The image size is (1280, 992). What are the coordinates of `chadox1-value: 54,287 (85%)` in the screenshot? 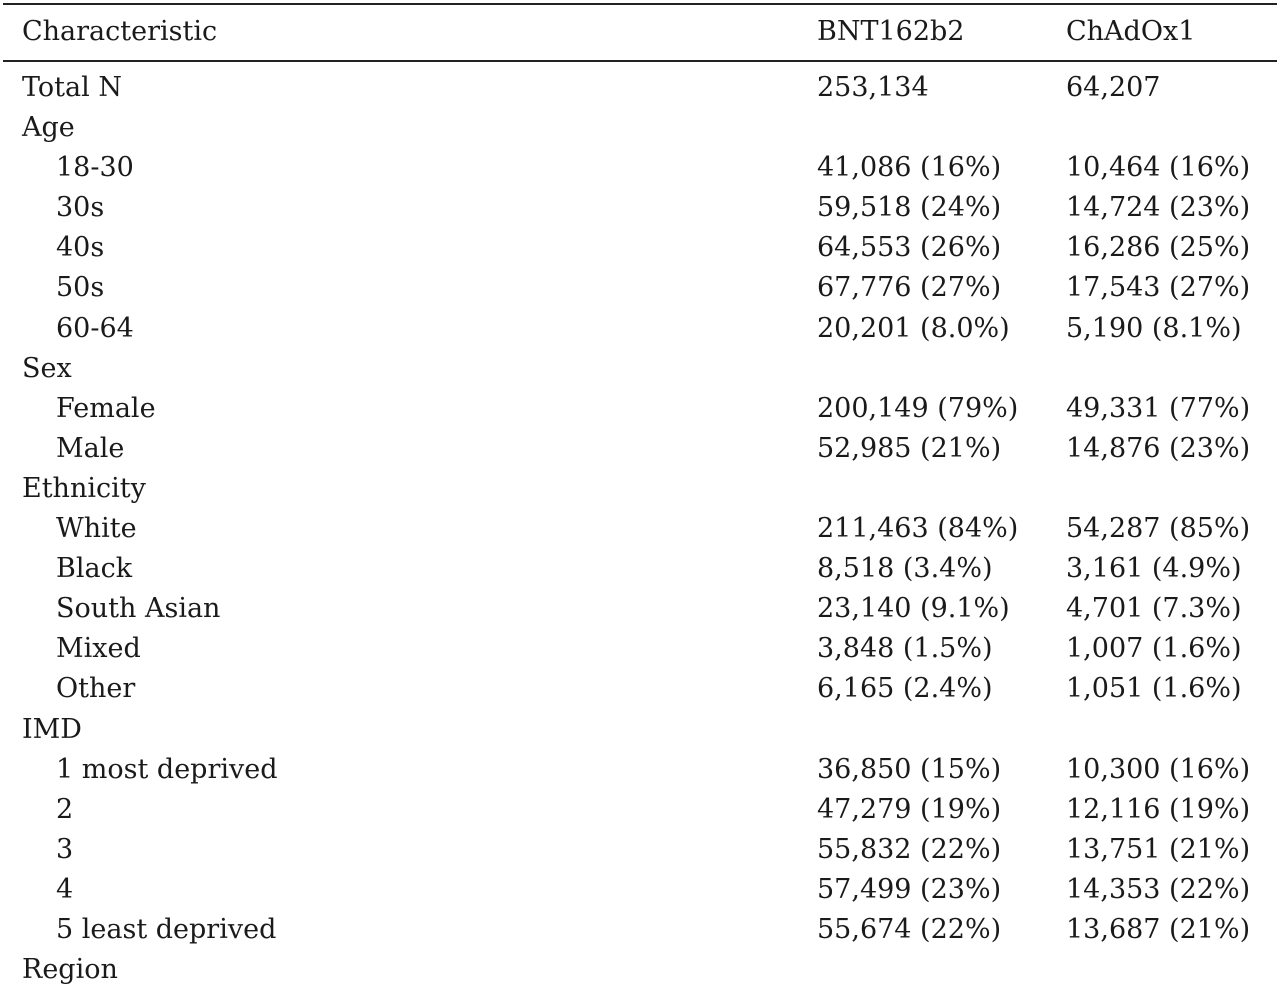 It's located at (1158, 529).